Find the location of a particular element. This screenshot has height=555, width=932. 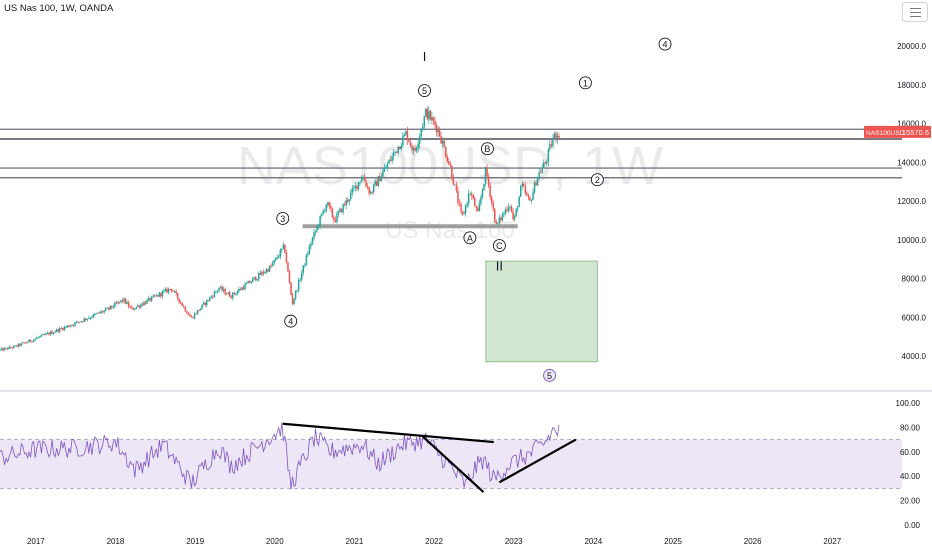

rsi-axis-tick-label: 40.00 is located at coordinates (910, 476).